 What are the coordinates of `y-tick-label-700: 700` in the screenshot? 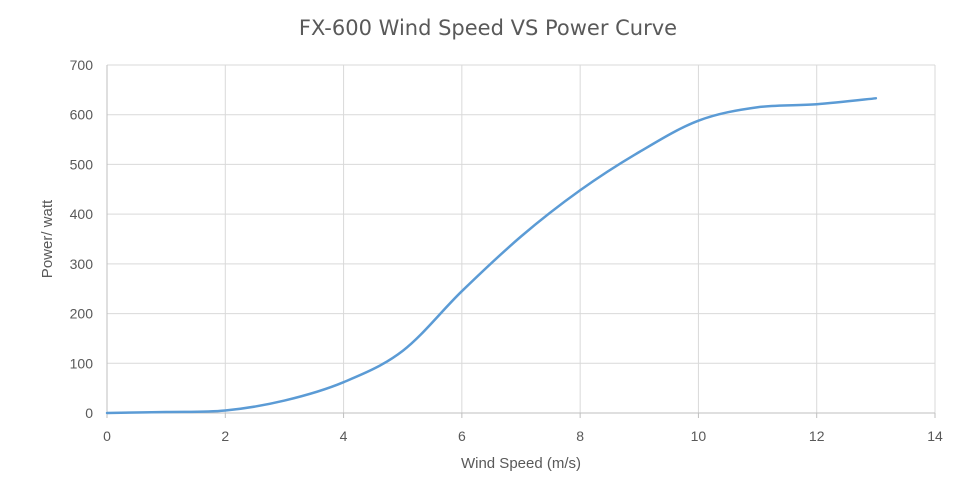 It's located at (82, 65).